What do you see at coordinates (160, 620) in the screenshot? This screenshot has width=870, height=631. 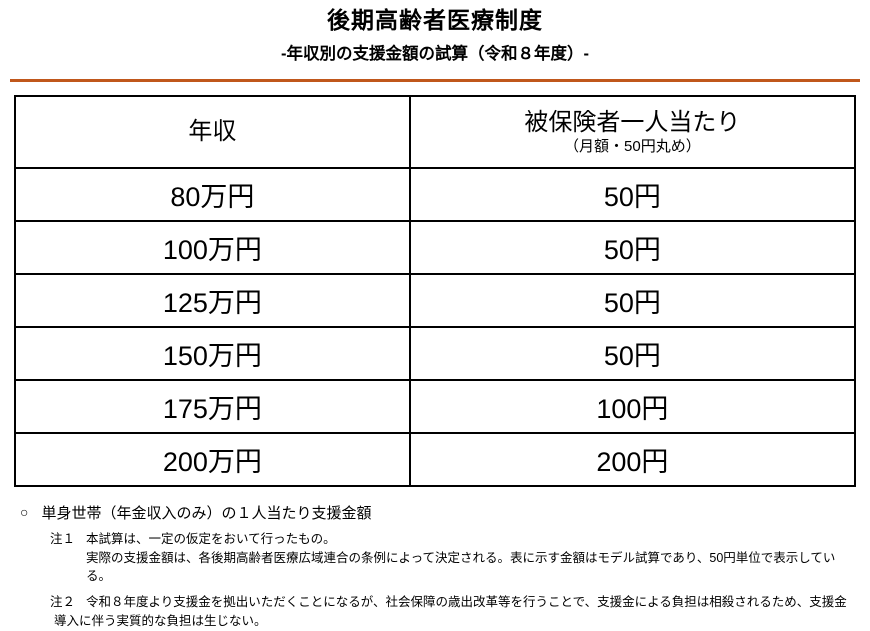 I see `note-line: 導入に伴う実質的な負担は生じない。` at bounding box center [160, 620].